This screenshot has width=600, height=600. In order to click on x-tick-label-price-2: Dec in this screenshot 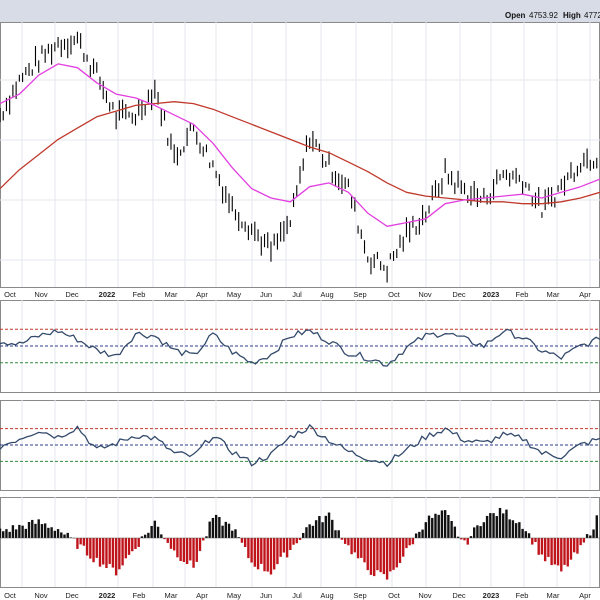, I will do `click(72, 294)`.